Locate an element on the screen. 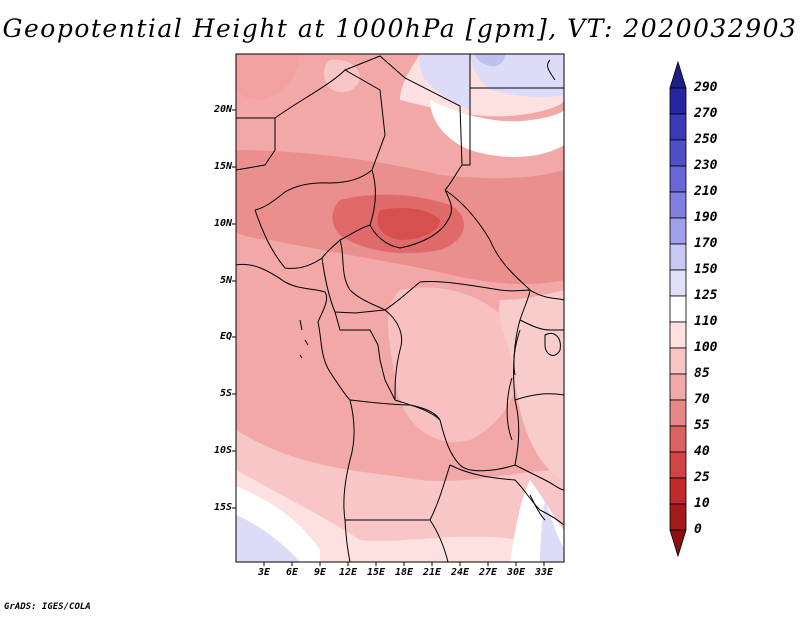 Image resolution: width=800 pixels, height=618 pixels. border-car is located at coordinates (435, 275).